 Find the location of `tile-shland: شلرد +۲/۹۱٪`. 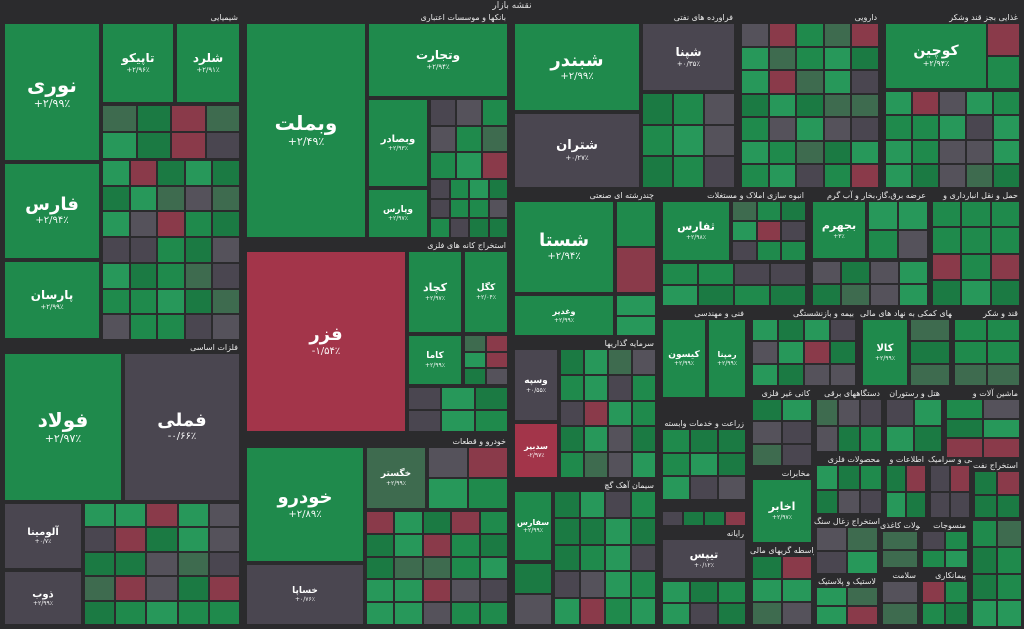

tile-shland: شلرد +۲/۹۱٪ is located at coordinates (208, 63).